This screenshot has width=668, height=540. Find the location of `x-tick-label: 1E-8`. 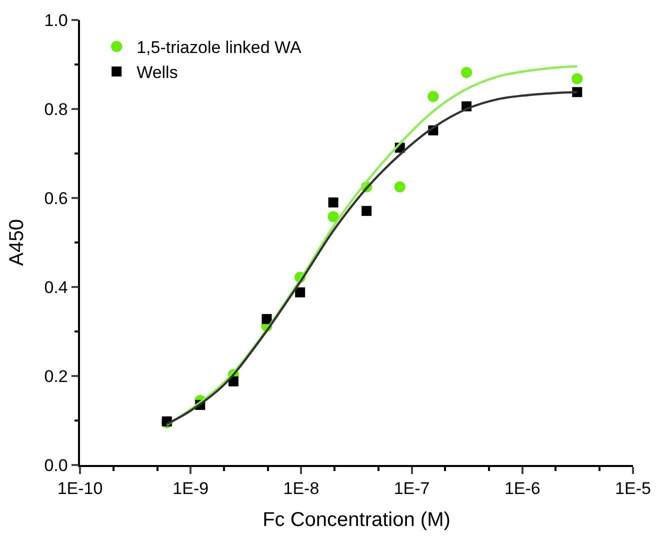

x-tick-label: 1E-8 is located at coordinates (301, 488).